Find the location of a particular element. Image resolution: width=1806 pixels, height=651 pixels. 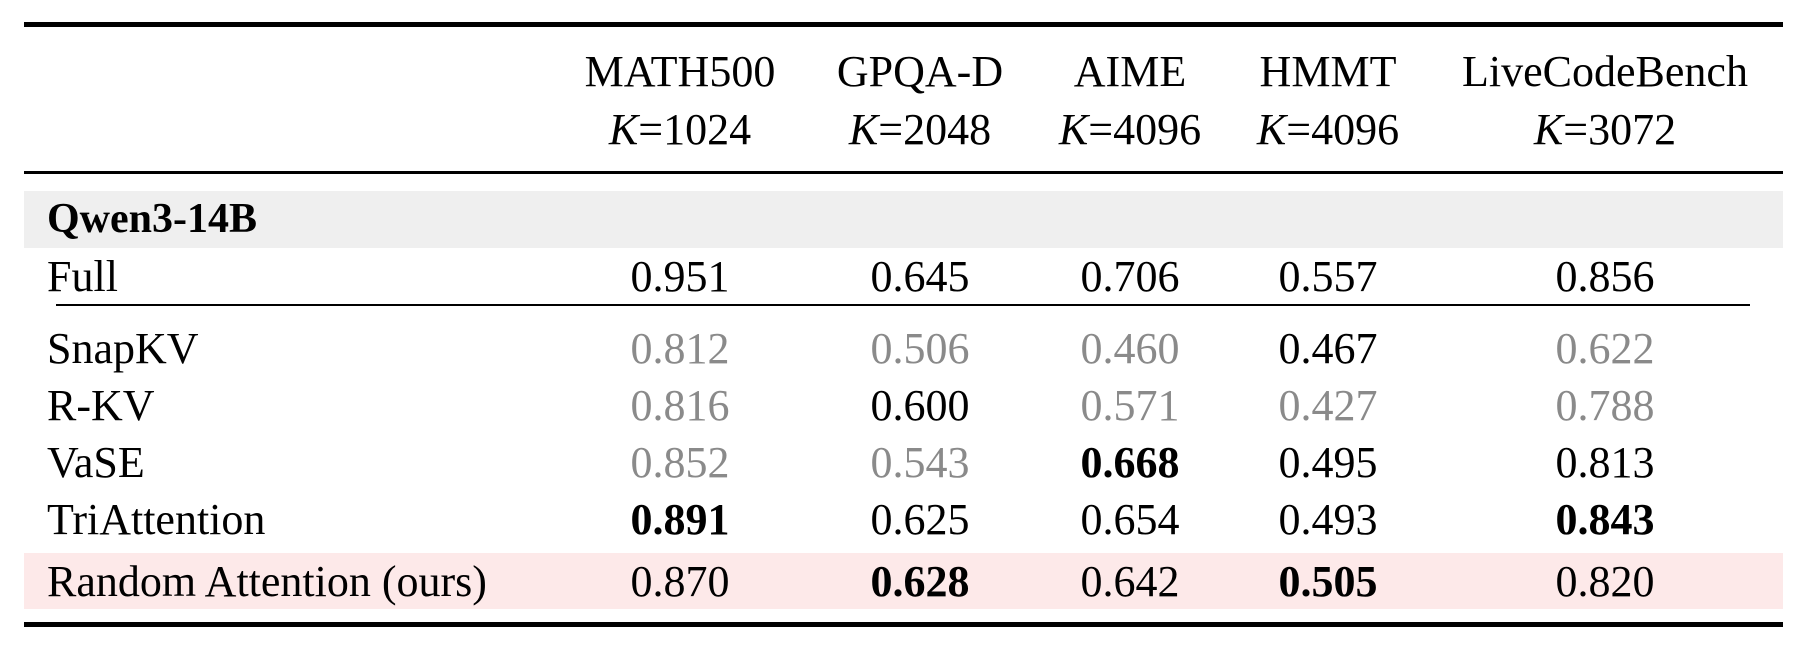

score-cell: 0.493 is located at coordinates (1328, 519).